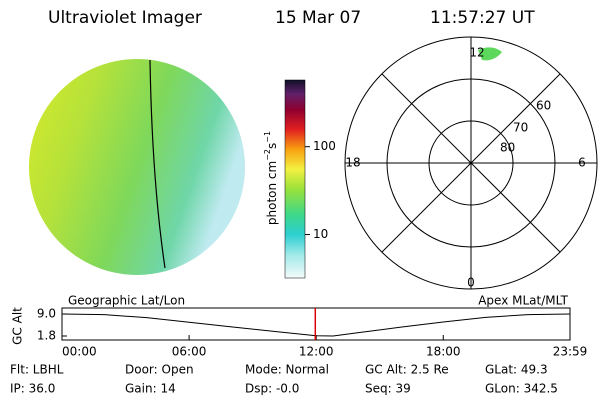 Image resolution: width=600 pixels, height=404 pixels. What do you see at coordinates (543, 106) in the screenshot?
I see `lat-label: 60` at bounding box center [543, 106].